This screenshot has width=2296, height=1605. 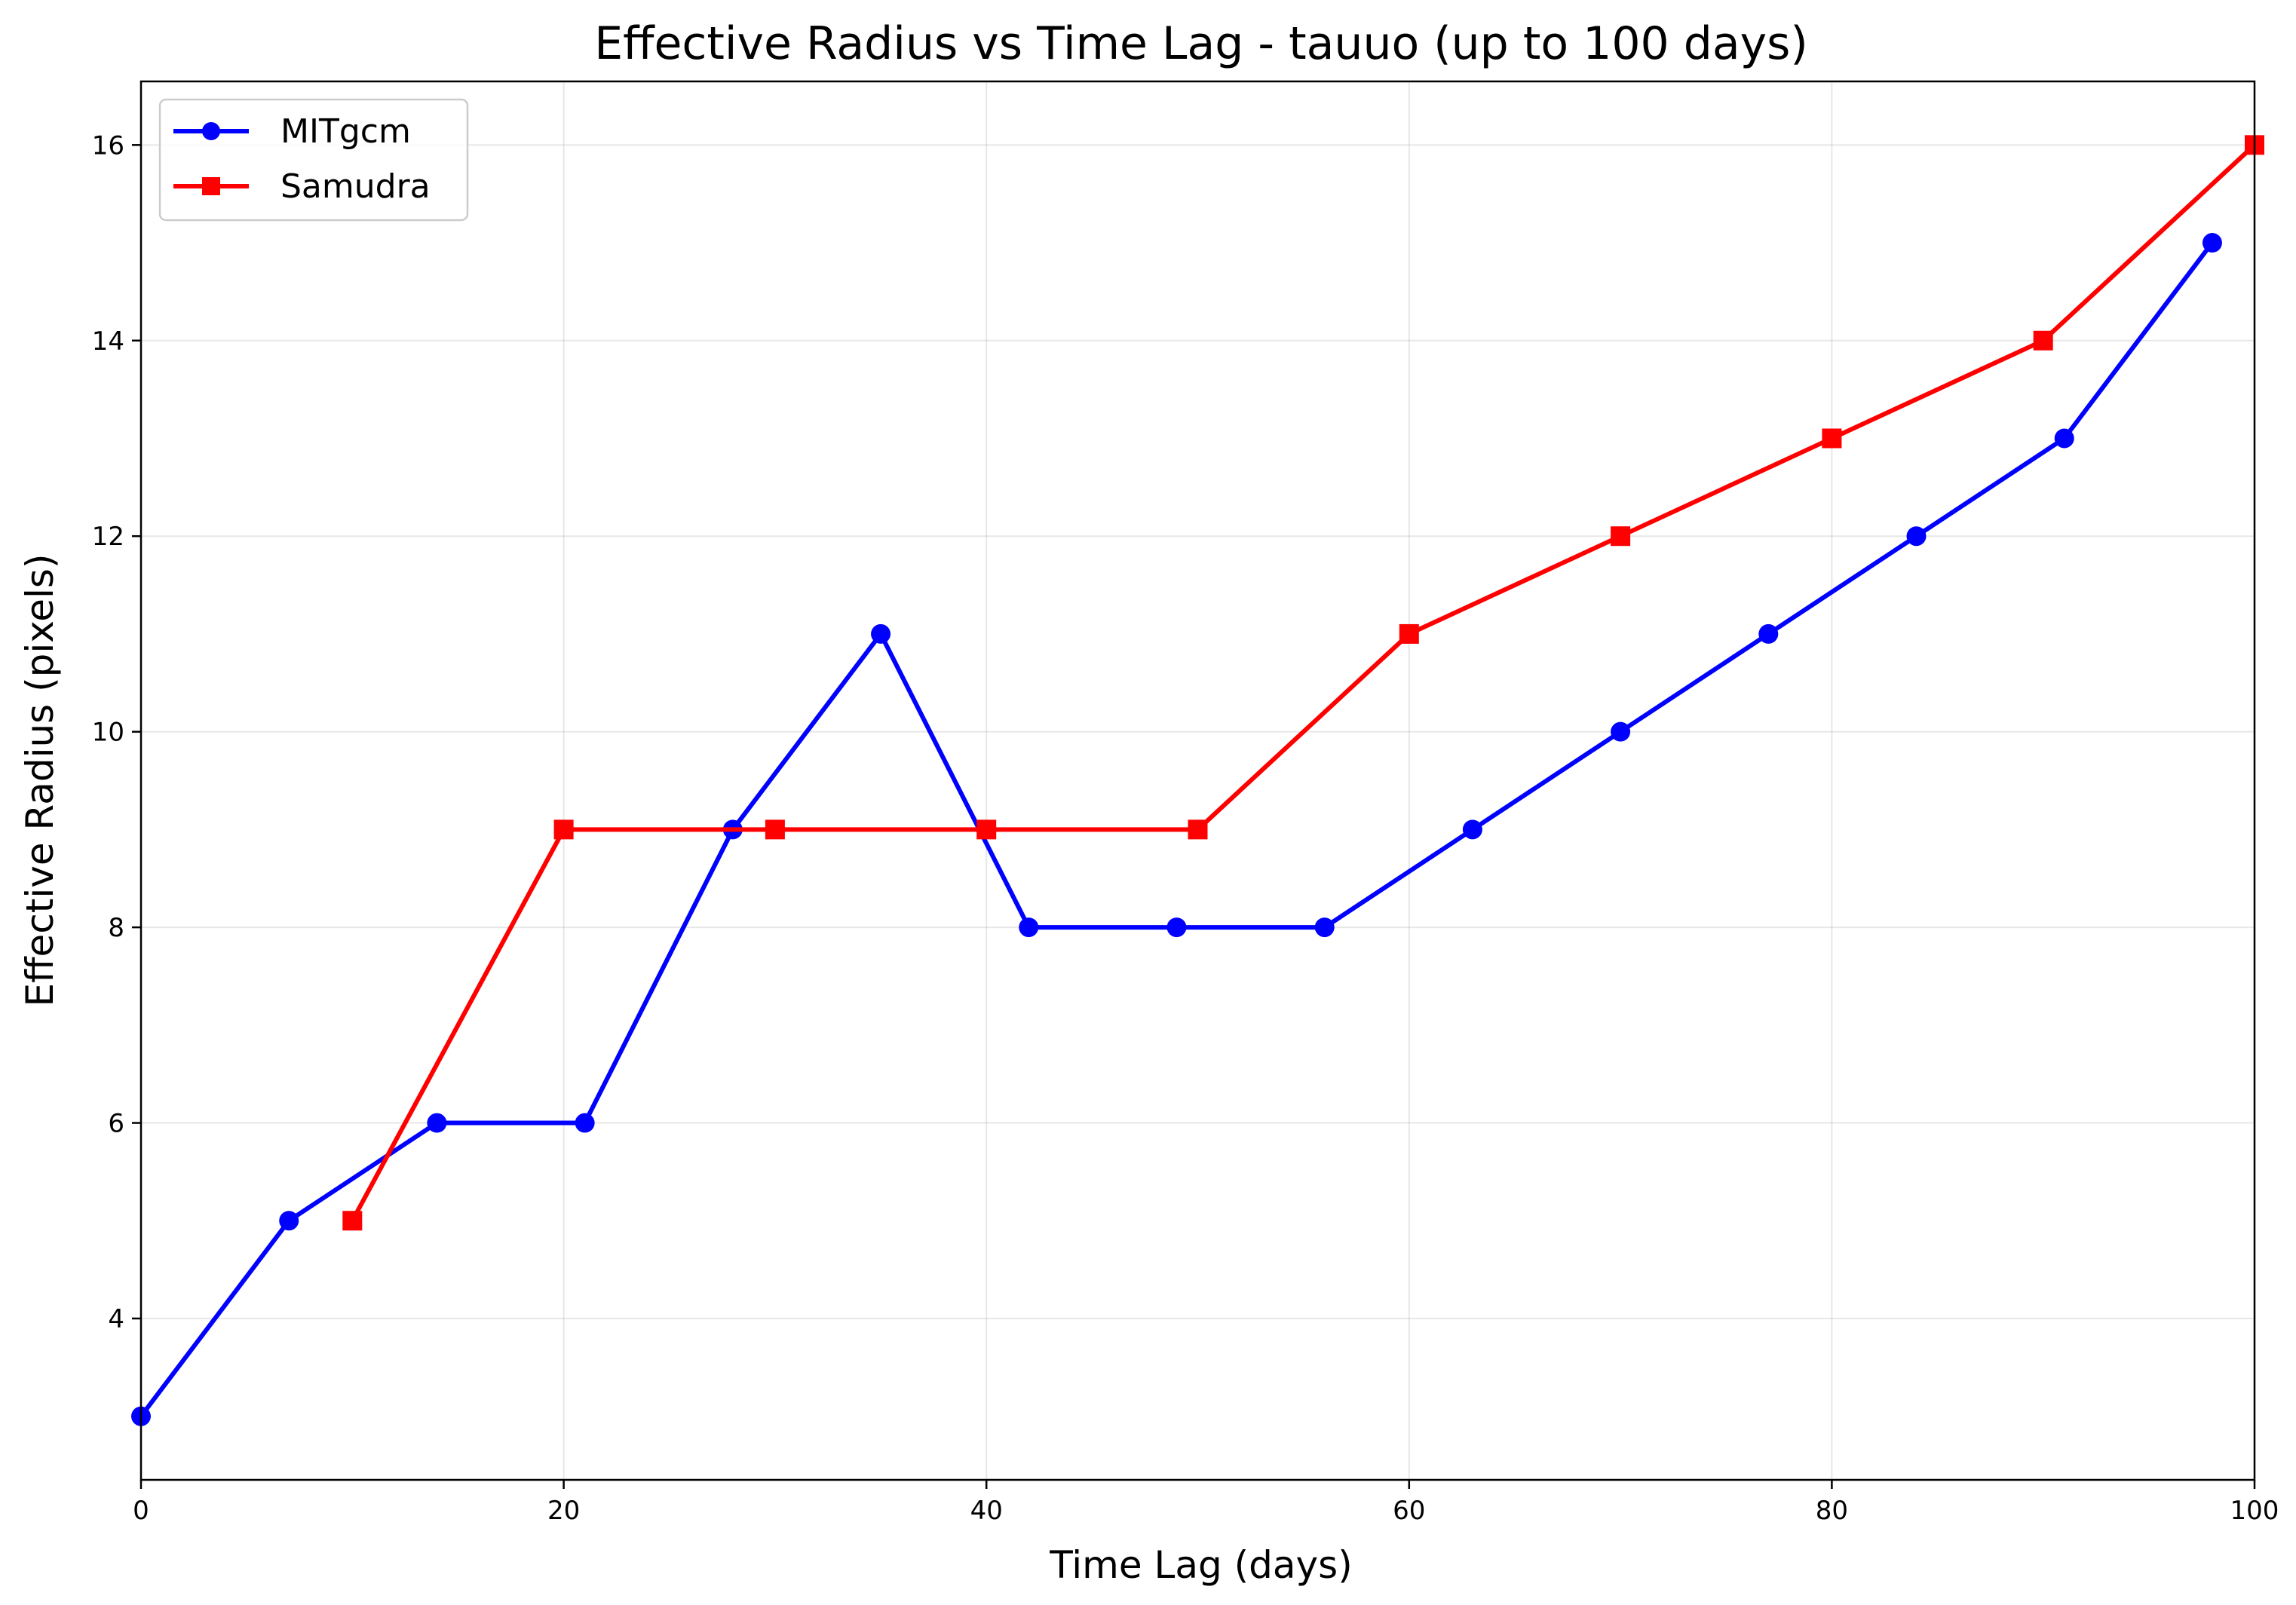 What do you see at coordinates (108, 341) in the screenshot?
I see `y-tick-label: 14` at bounding box center [108, 341].